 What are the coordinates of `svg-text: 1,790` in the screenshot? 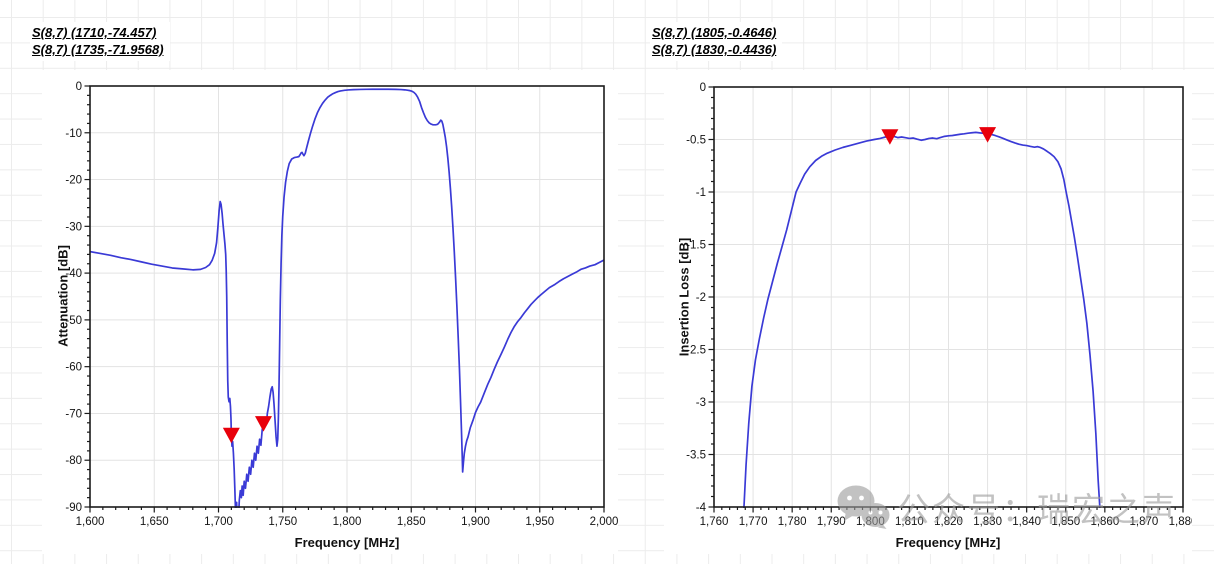 It's located at (831, 522).